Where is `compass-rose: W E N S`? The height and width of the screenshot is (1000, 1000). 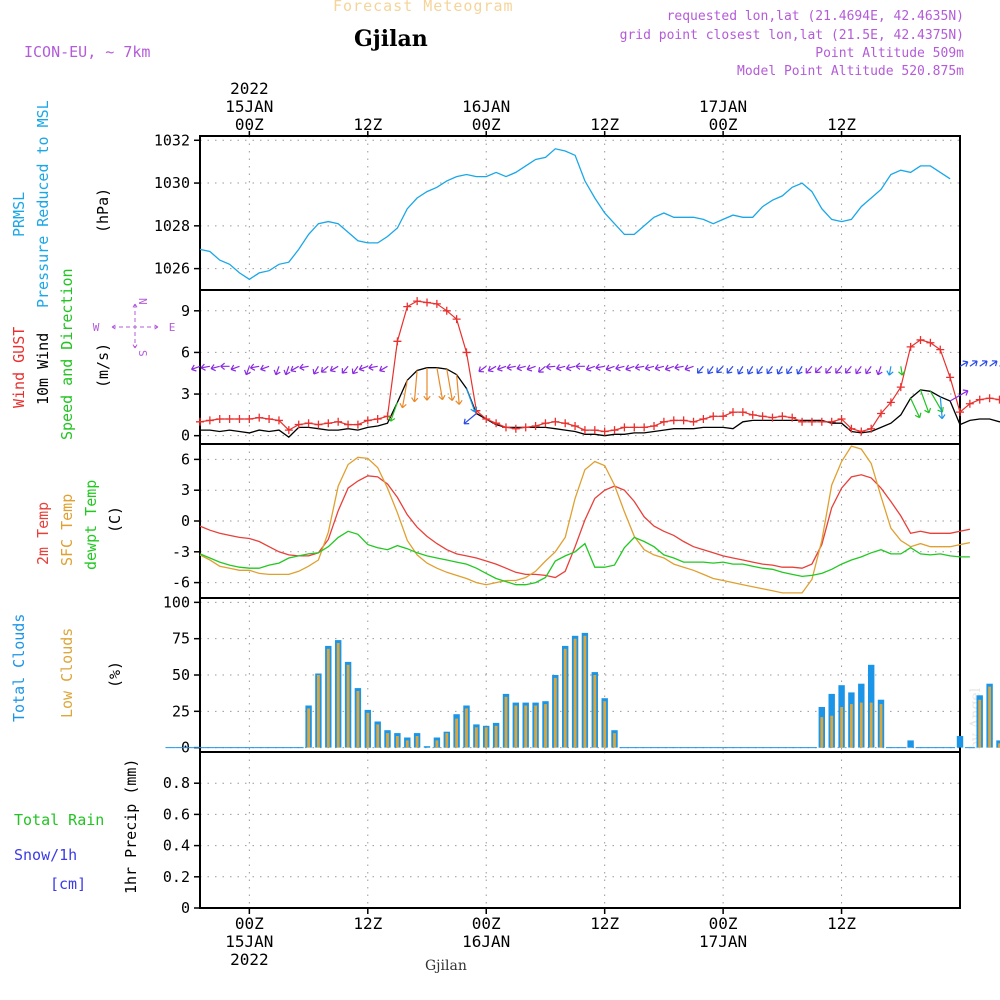
compass-rose: W E N S is located at coordinates (134, 327).